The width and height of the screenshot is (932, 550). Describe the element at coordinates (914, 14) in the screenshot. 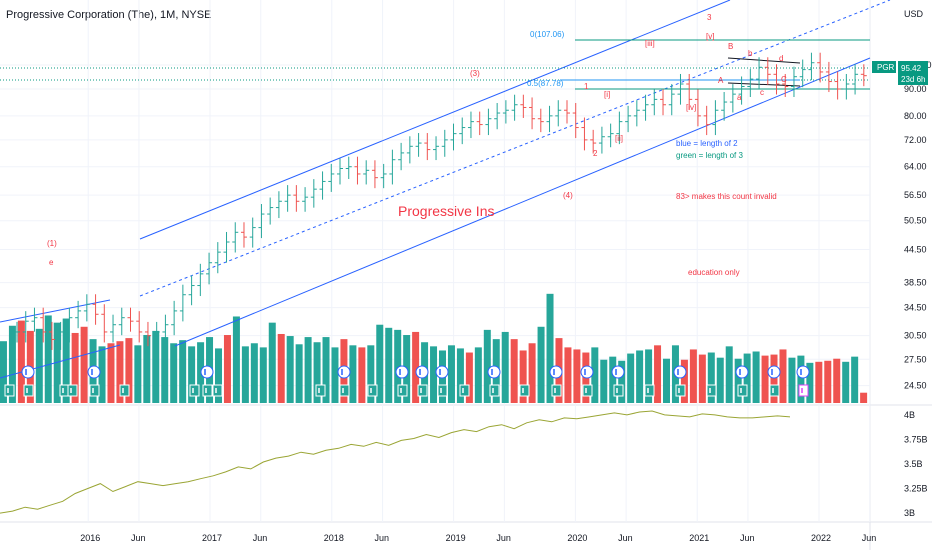

I see `currency-label: USD` at that location.